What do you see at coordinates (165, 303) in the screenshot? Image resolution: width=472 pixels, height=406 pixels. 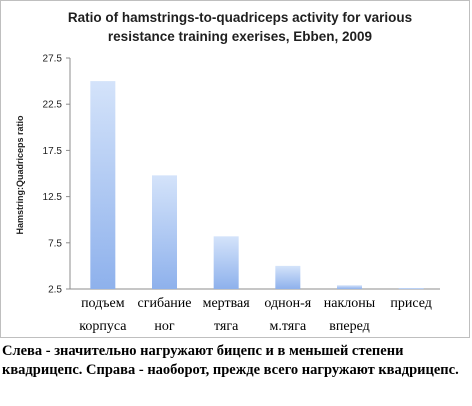 I see `x-category-label: сгибание` at bounding box center [165, 303].